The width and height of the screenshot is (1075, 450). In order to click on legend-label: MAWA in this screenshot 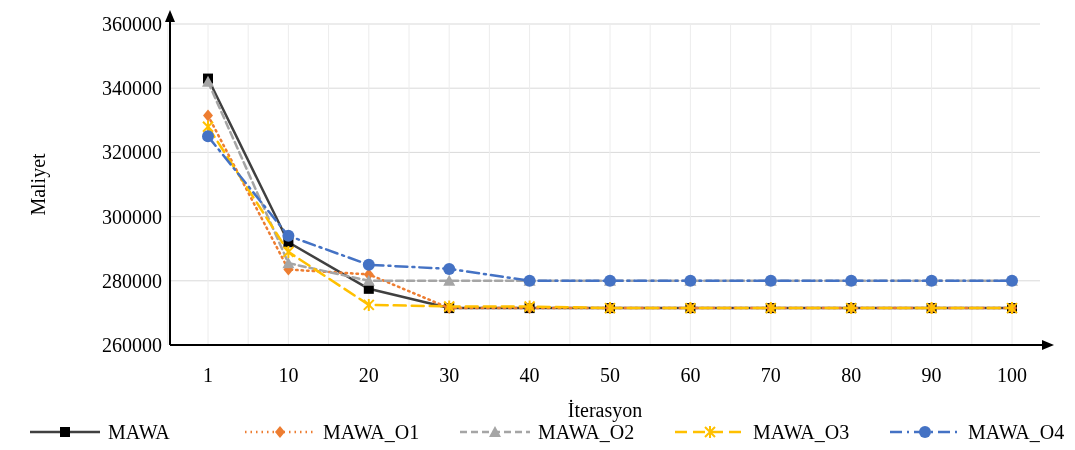, I will do `click(139, 432)`.